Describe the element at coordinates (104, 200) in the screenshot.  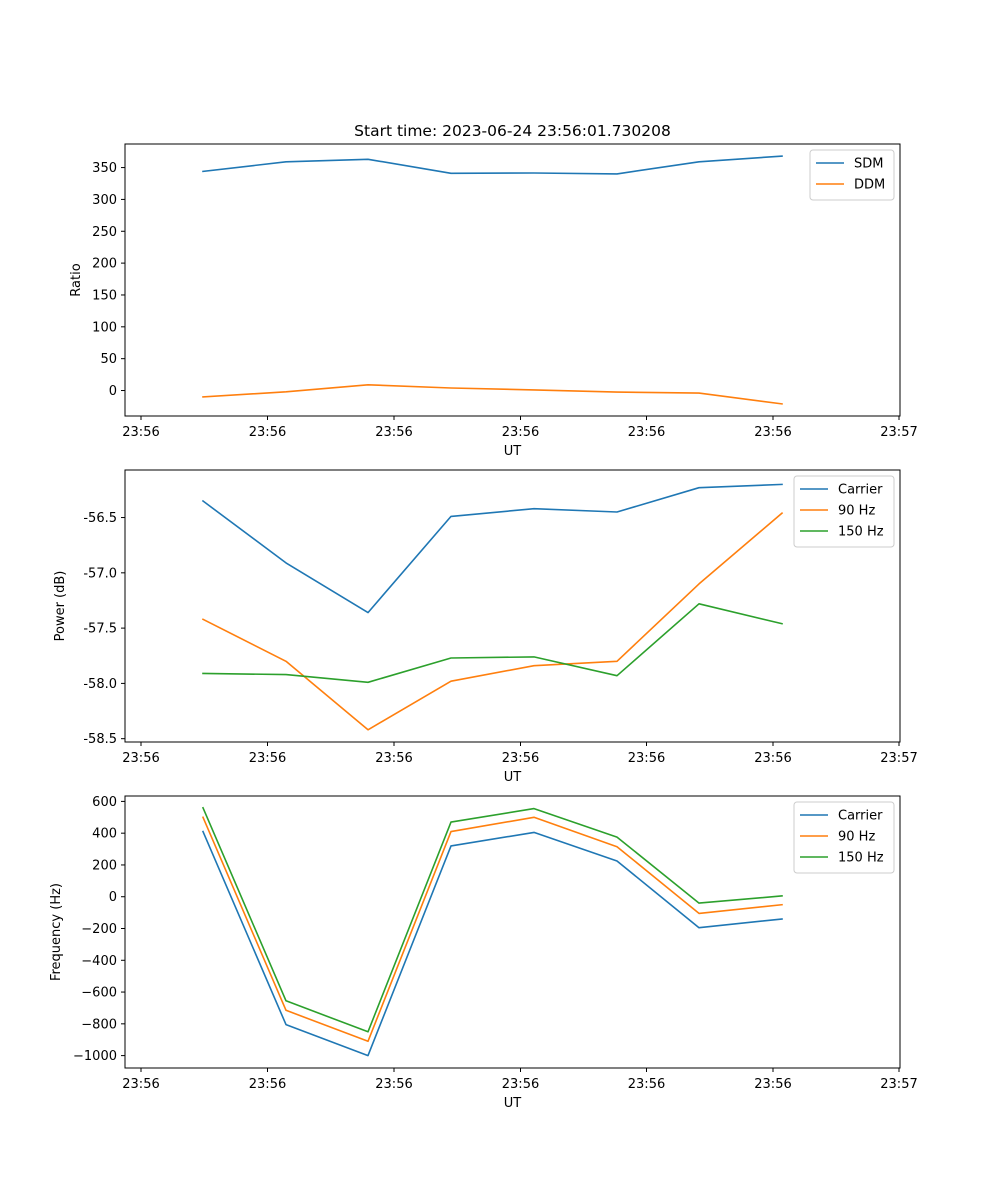
I see `y-tick-label: 300` at that location.